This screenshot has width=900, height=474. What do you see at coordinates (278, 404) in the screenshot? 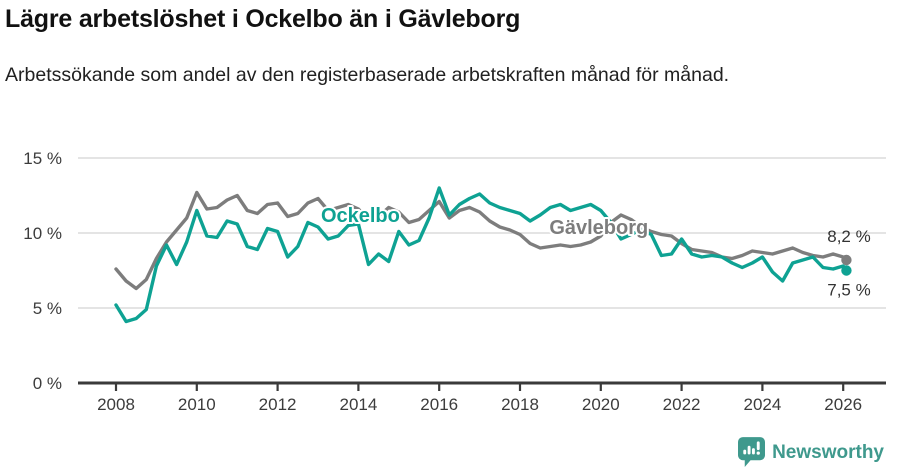
I see `x-tick-label: 2012` at bounding box center [278, 404].